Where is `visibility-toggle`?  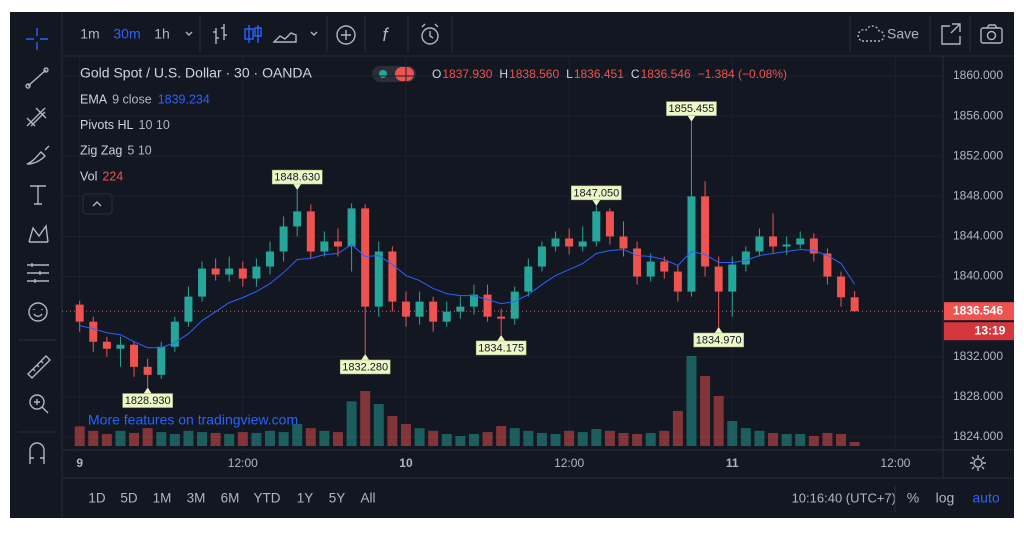
visibility-toggle is located at coordinates (394, 74).